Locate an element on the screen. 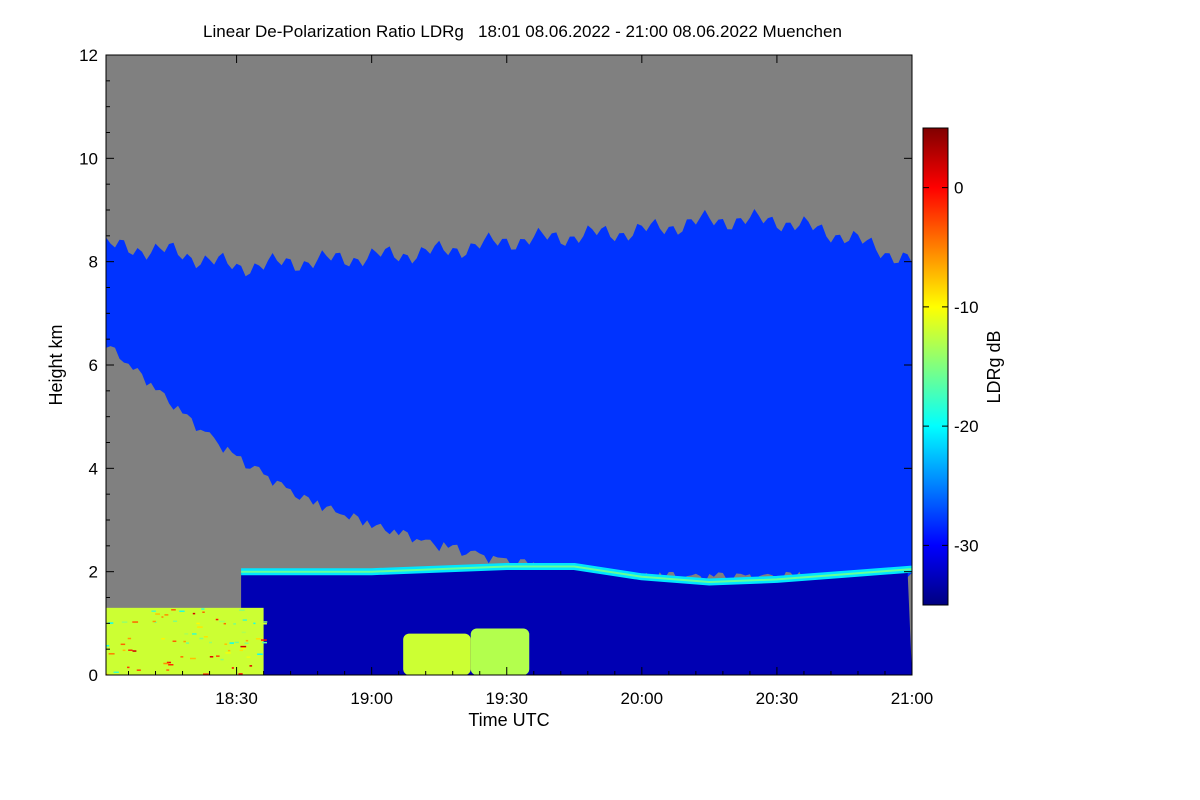 This screenshot has height=800, width=1200. x-axis-label: Time UTC is located at coordinates (508, 720).